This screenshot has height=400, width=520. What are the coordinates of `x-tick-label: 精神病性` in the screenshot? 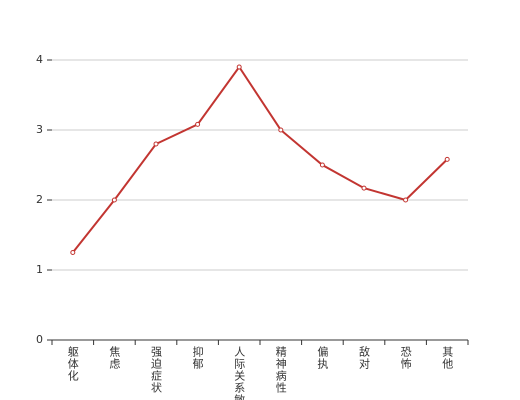 It's located at (280, 370).